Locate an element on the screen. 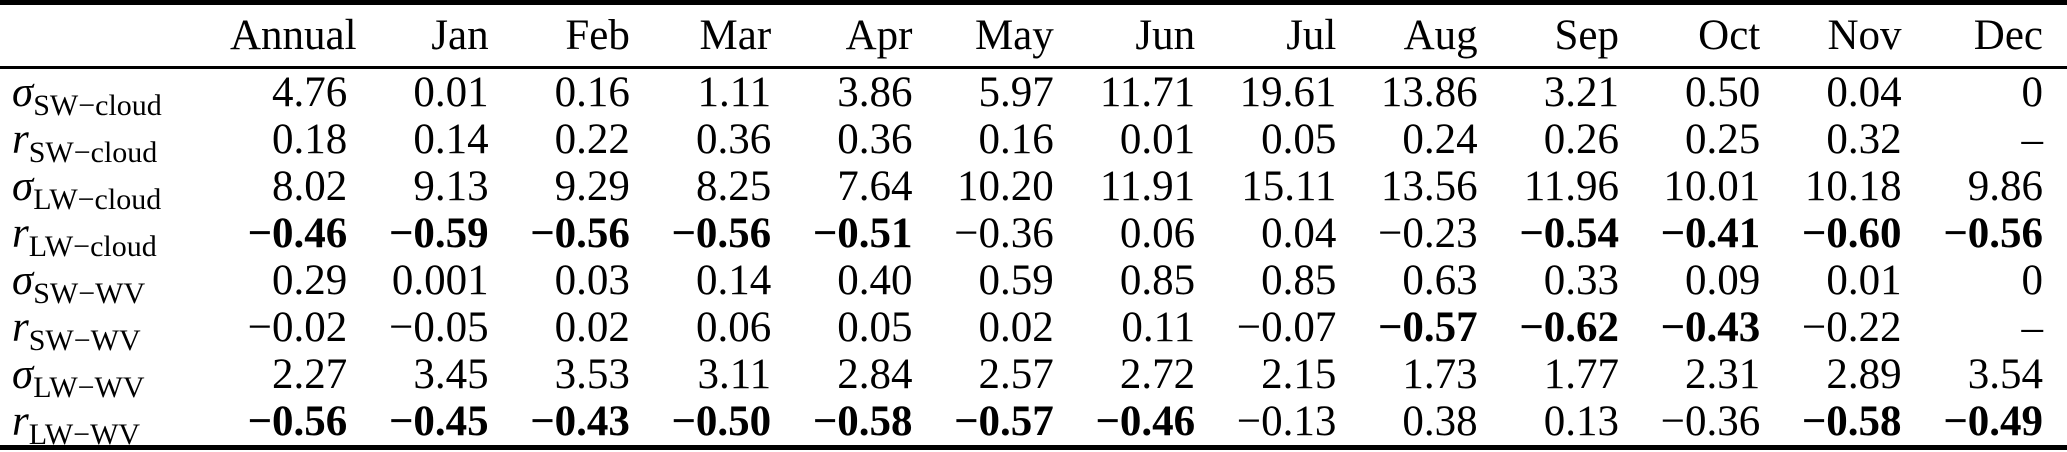 The width and height of the screenshot is (2067, 452). cell-annual: 8.02 is located at coordinates (310, 186).